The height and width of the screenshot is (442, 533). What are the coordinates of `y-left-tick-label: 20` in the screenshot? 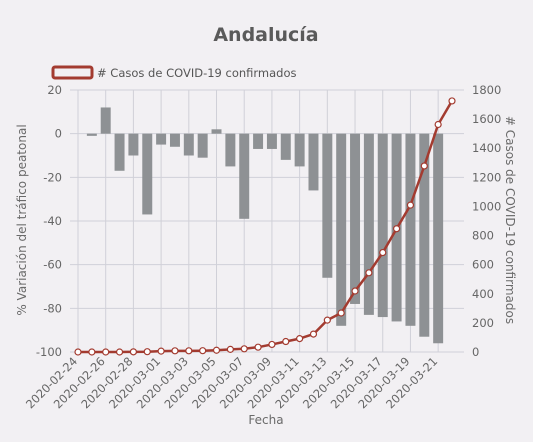 It's located at (54, 90).